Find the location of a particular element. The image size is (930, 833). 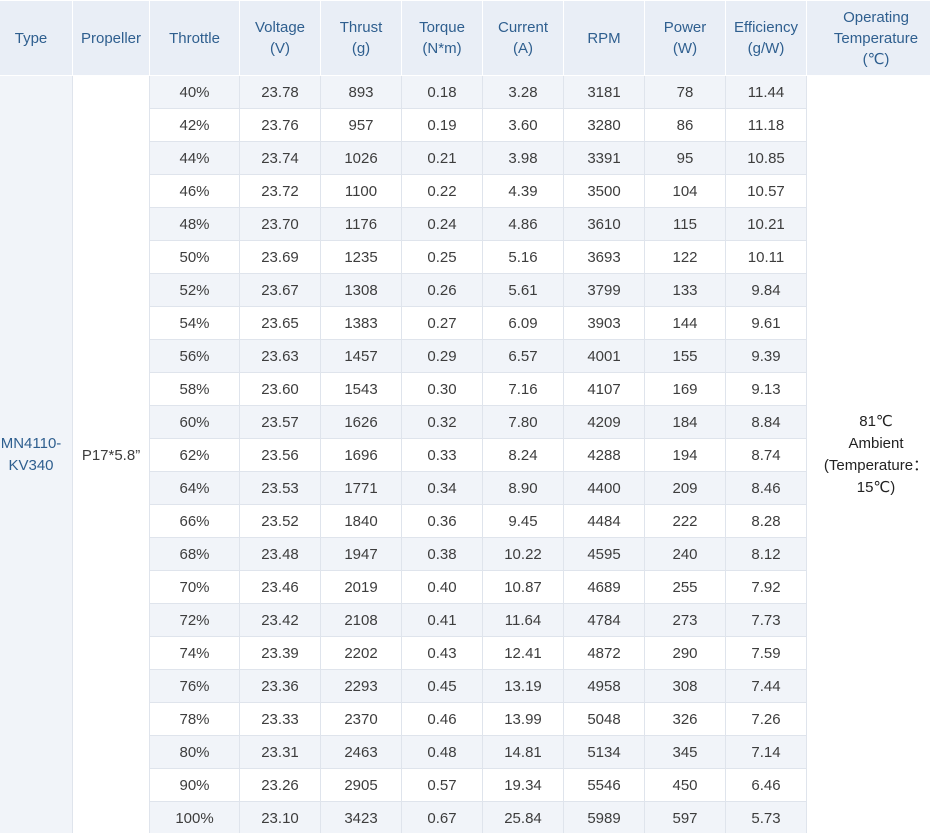

torque-cell: 0.48 is located at coordinates (442, 752).